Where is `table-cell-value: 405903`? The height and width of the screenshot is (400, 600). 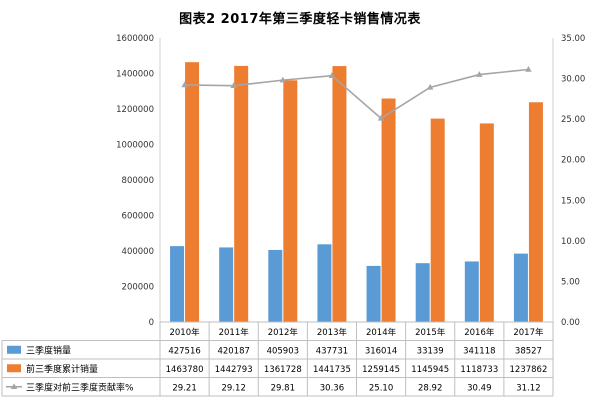
table-cell-value: 405903 is located at coordinates (283, 351).